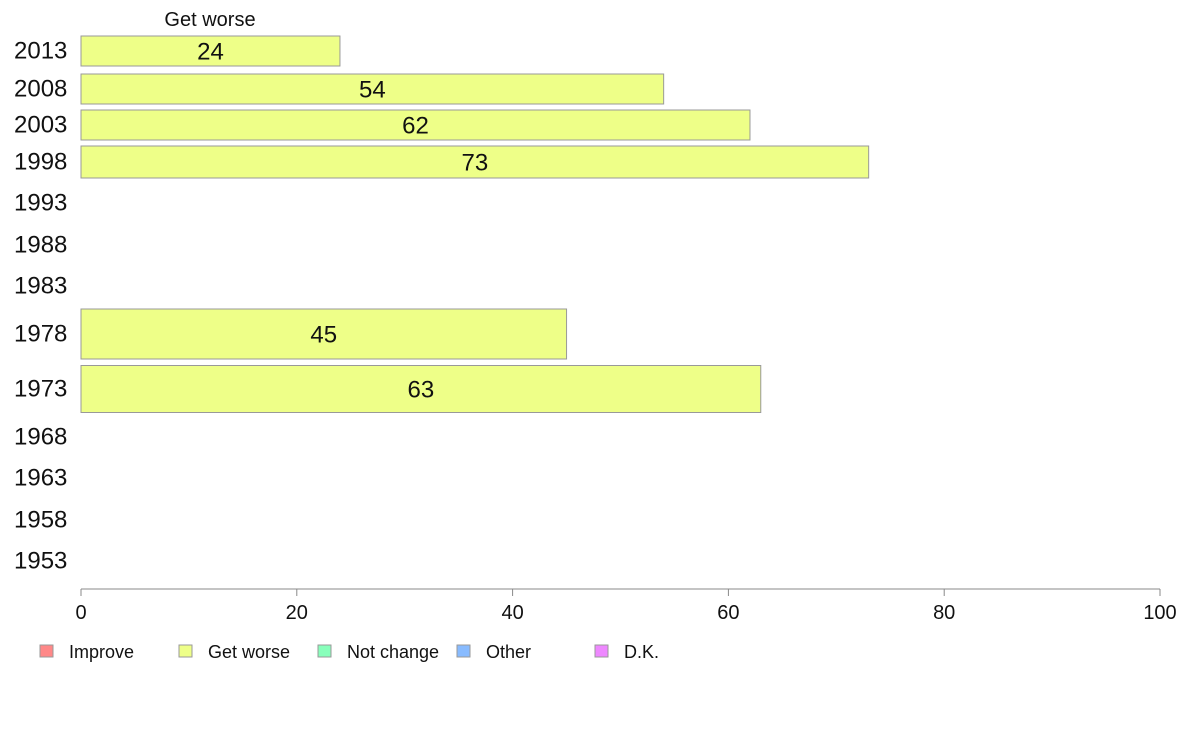 The image size is (1188, 736). Describe the element at coordinates (46, 651) in the screenshot. I see `legend-swatch-improve` at that location.